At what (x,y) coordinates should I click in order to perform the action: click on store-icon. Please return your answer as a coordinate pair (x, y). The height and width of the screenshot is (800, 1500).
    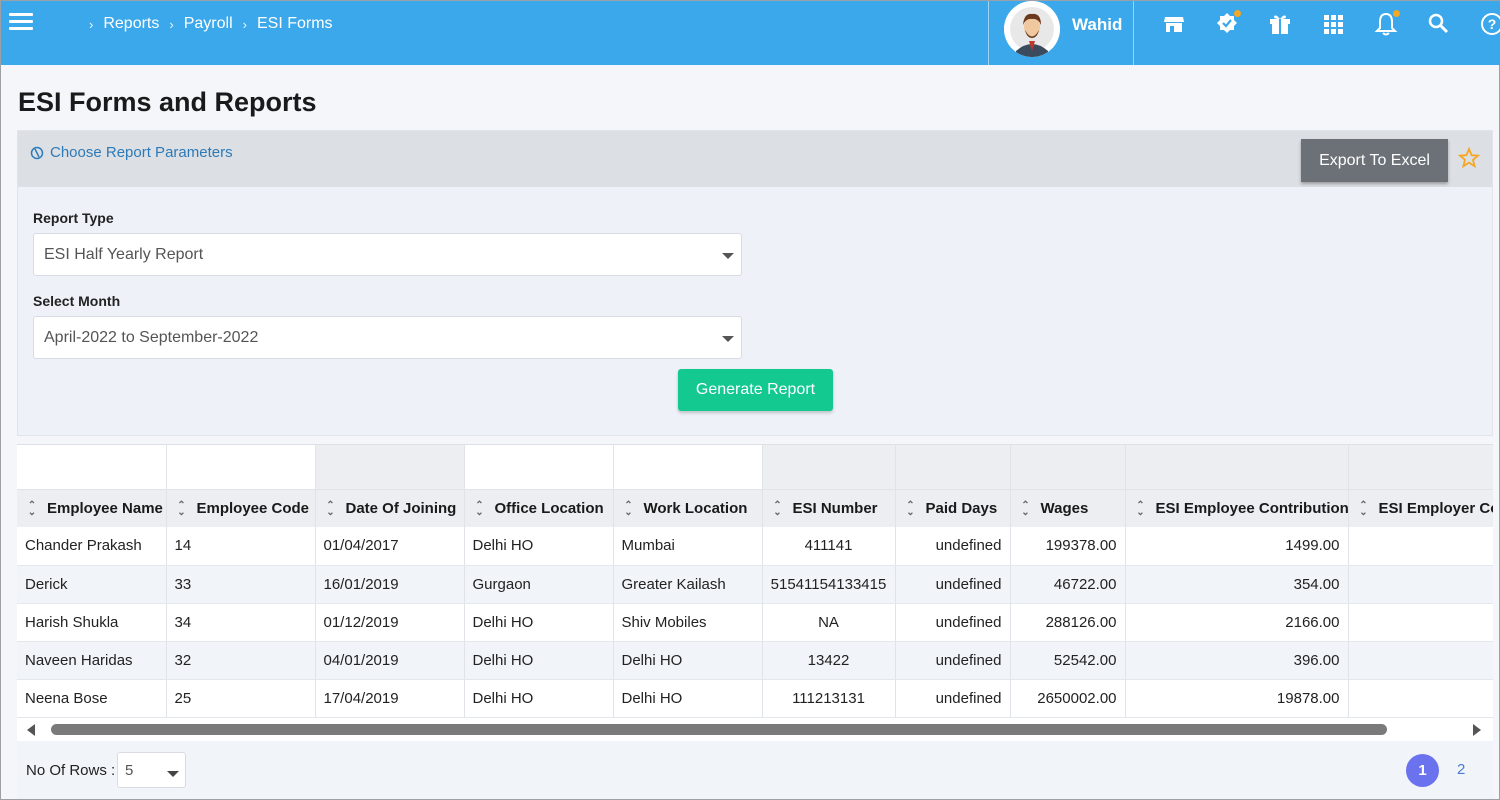
    Looking at the image, I should click on (1174, 24).